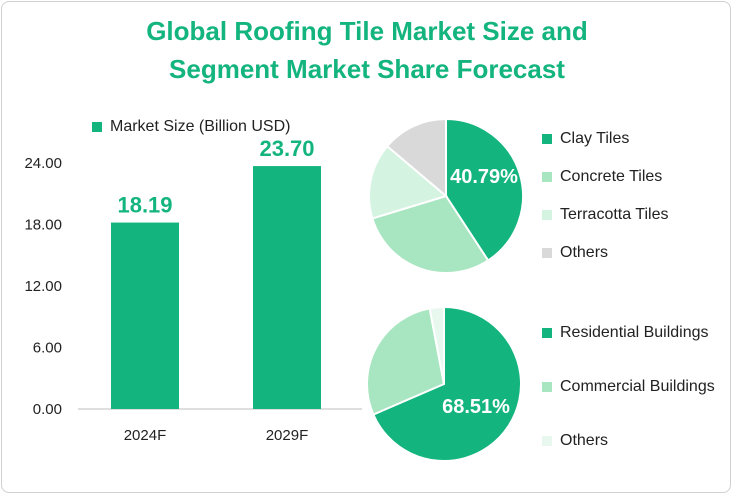 This screenshot has width=734, height=496. I want to click on y-tick-label: 18.00, so click(43, 225).